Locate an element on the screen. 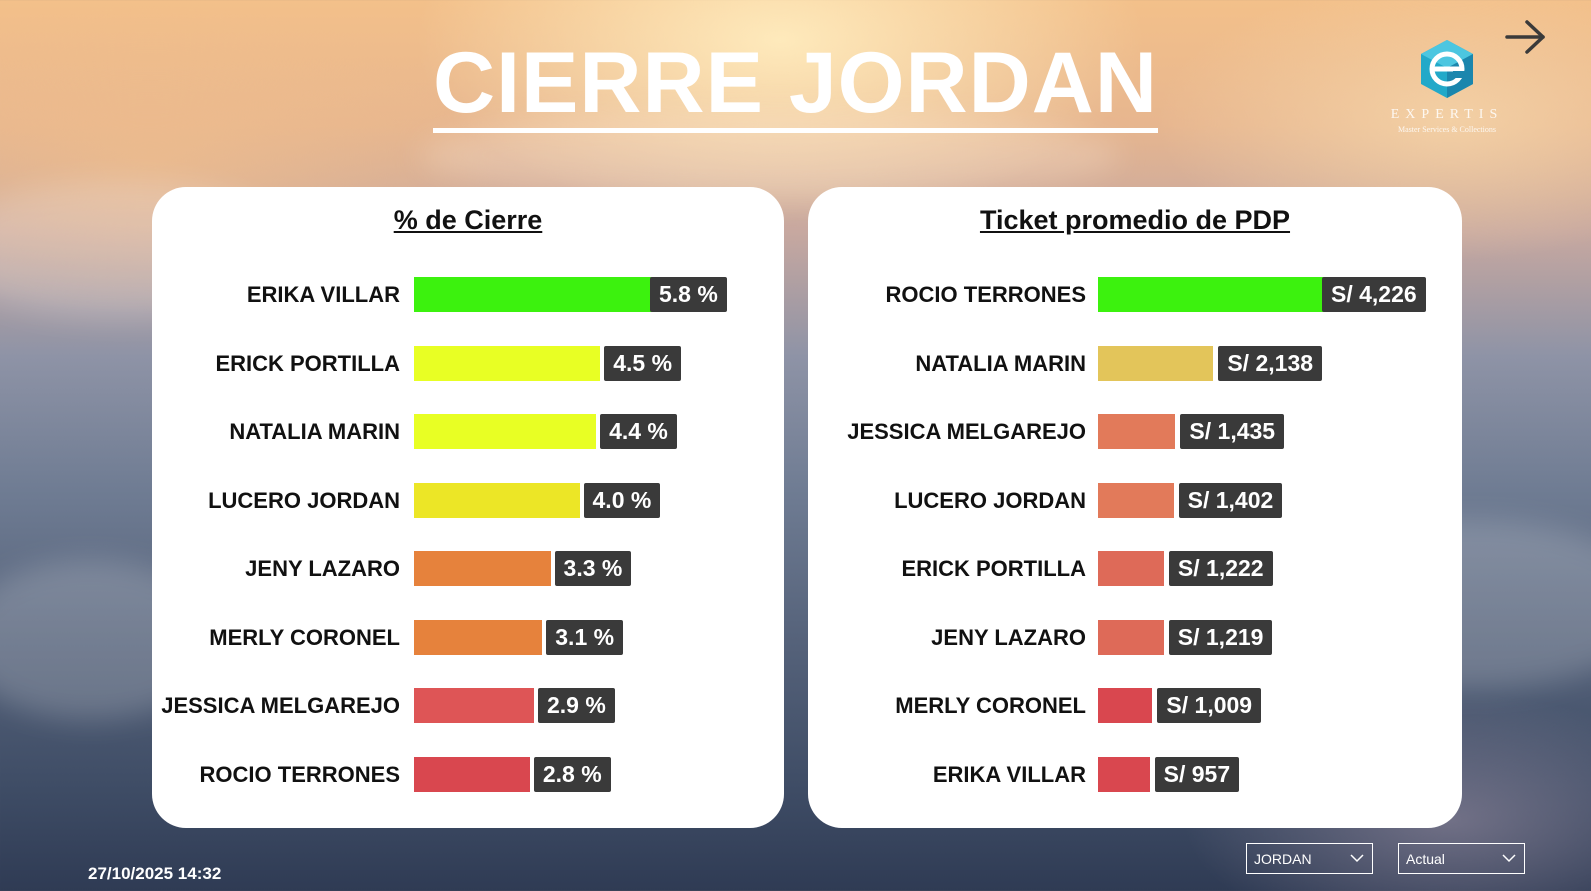 The width and height of the screenshot is (1591, 891). bar-row: NATALIA MARIN 4.4 % is located at coordinates (468, 432).